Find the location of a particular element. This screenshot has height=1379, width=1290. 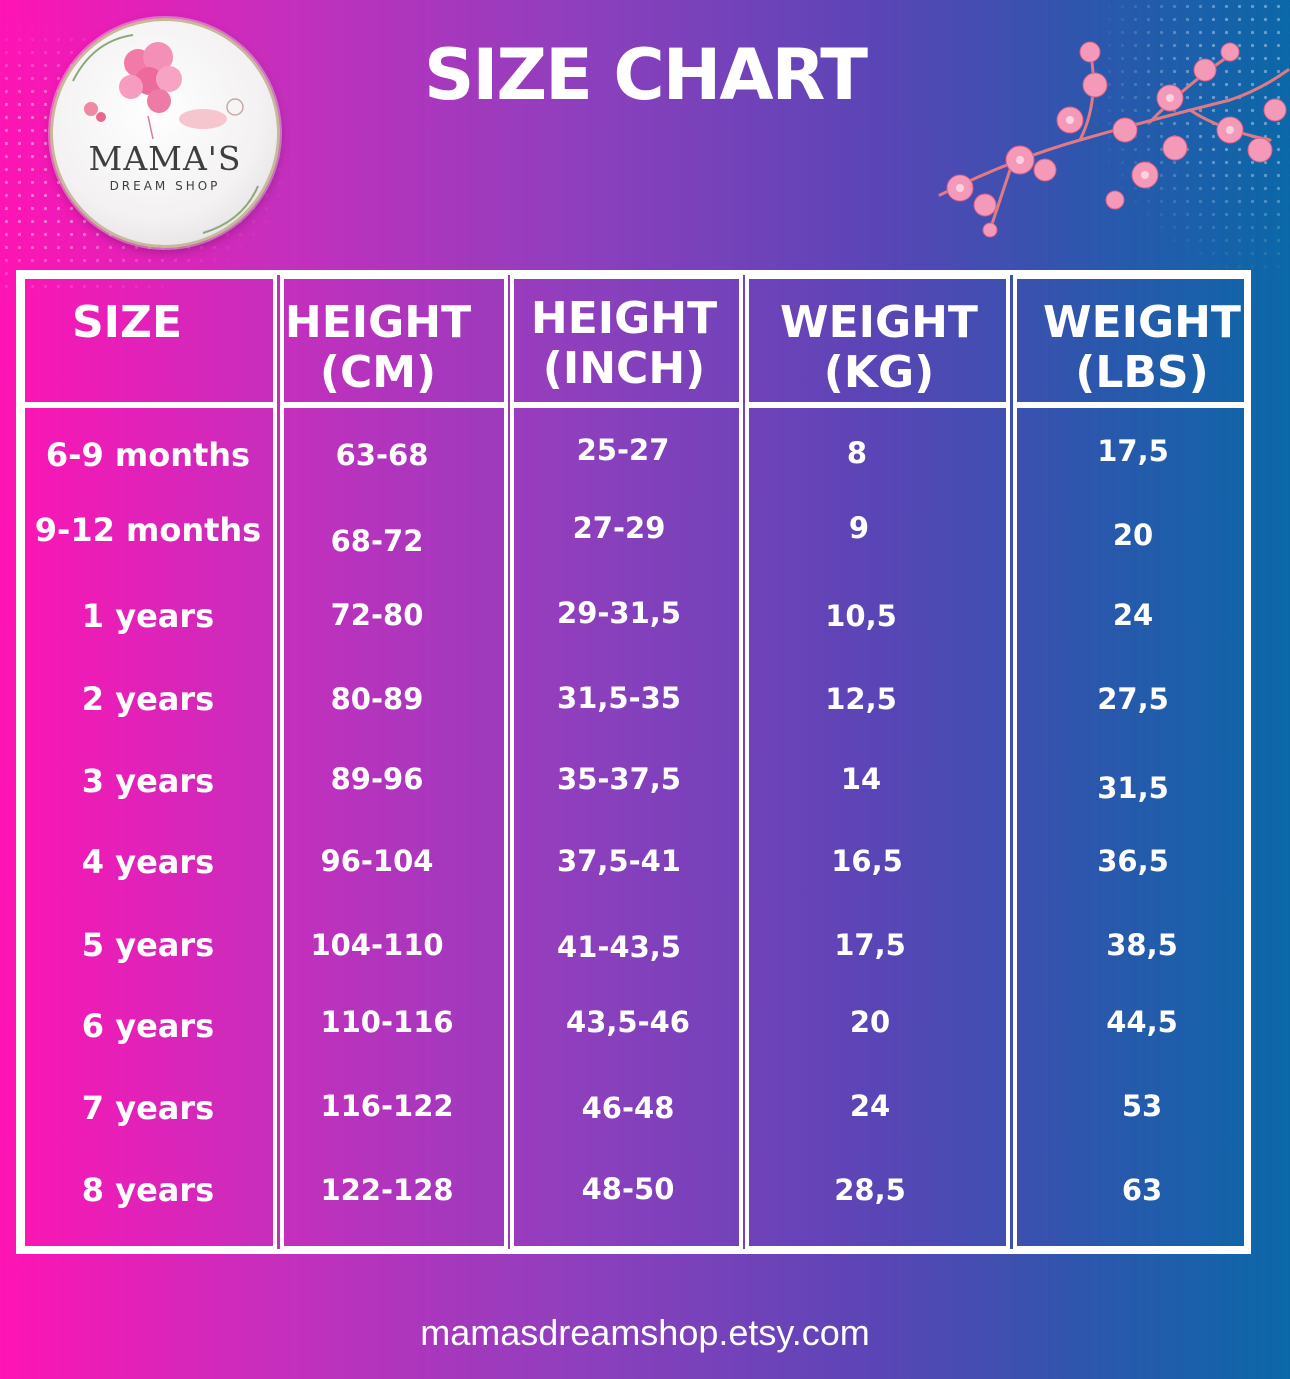

header-height-cm: HEIGHT (CM) is located at coordinates (378, 348).